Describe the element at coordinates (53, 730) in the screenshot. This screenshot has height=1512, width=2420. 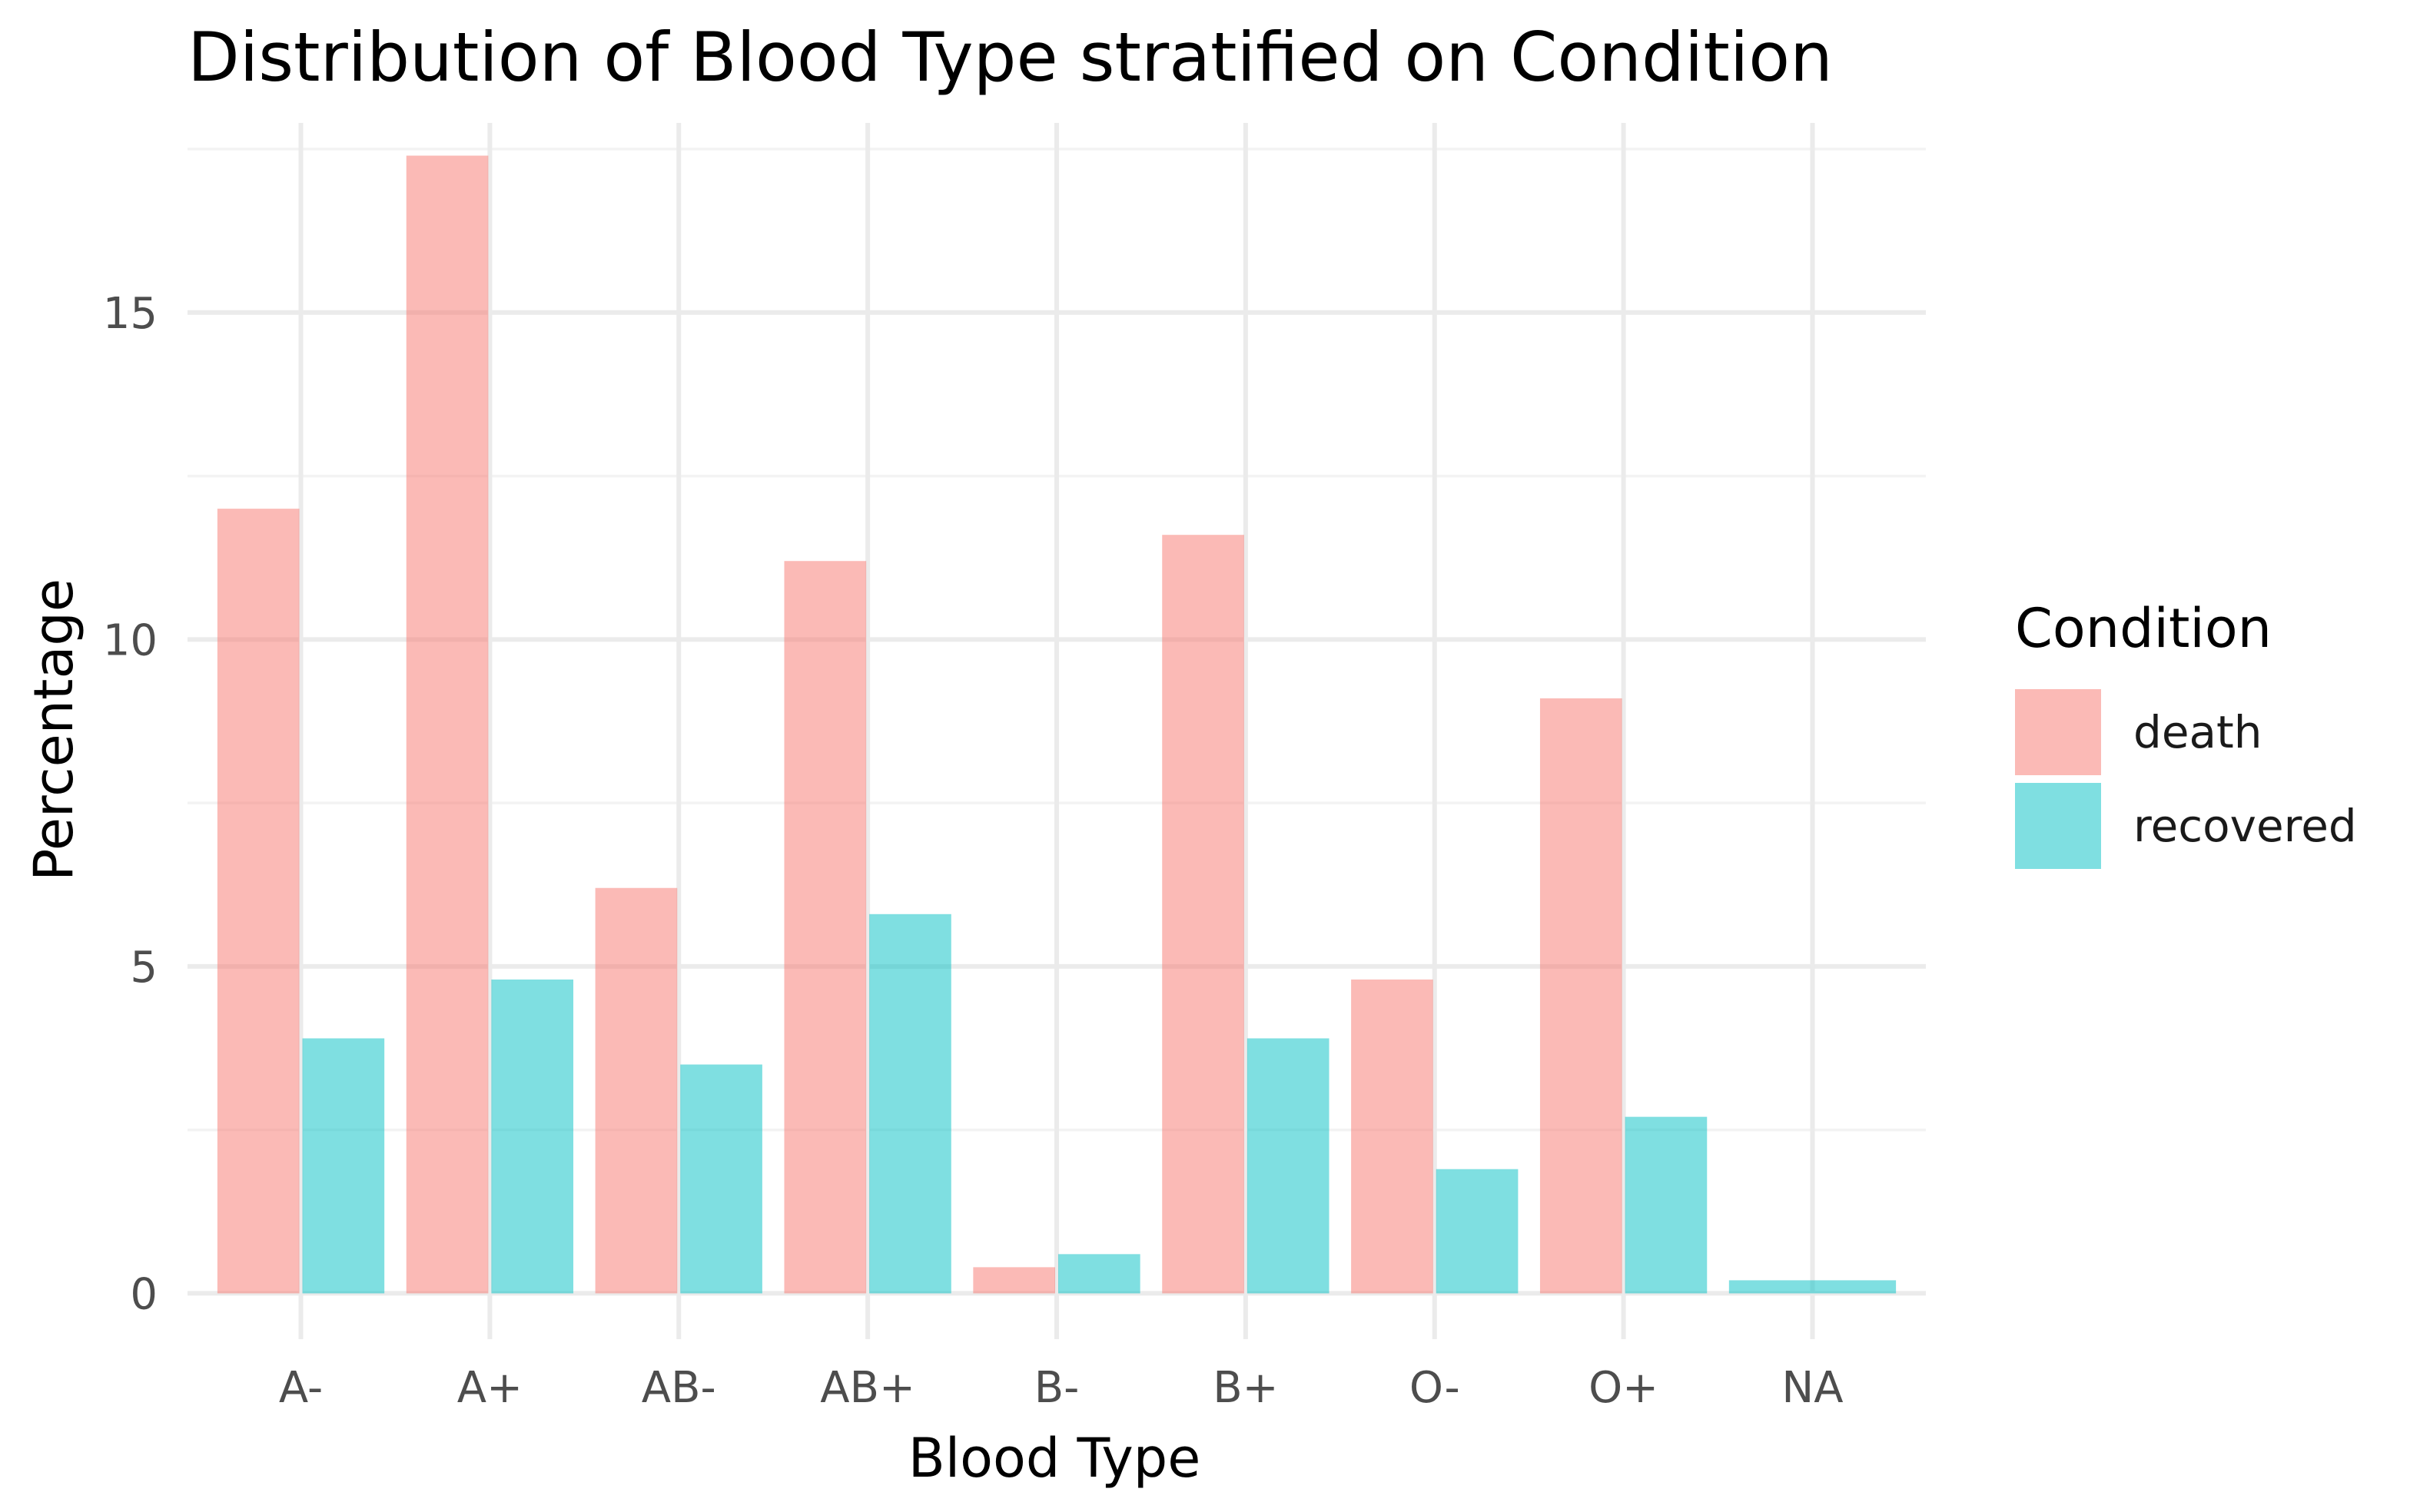
I see `y-axis-title: Percentage` at that location.